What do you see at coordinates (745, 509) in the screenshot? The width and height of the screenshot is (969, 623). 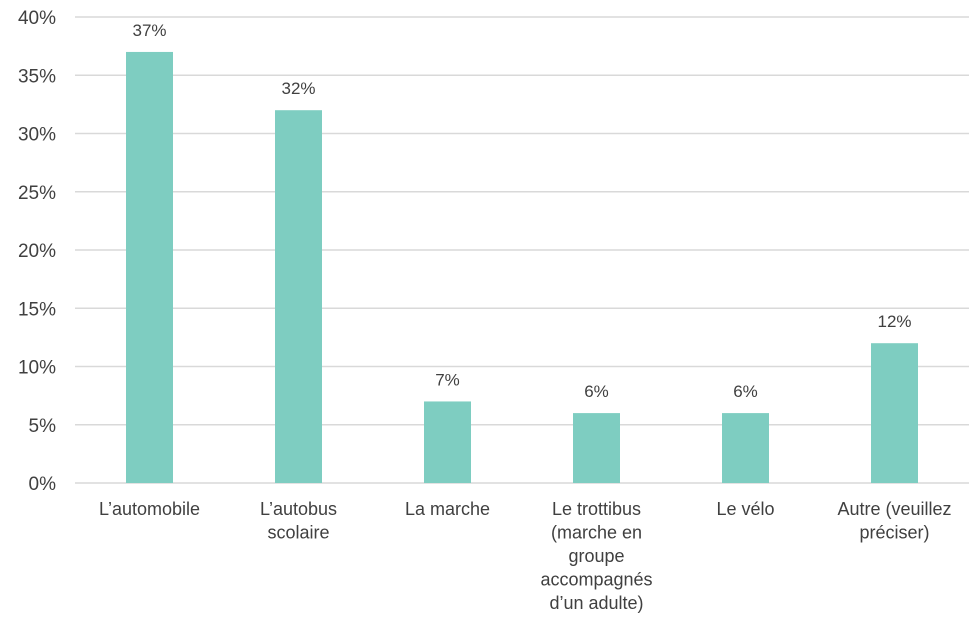 I see `category-label: Le vélo` at bounding box center [745, 509].